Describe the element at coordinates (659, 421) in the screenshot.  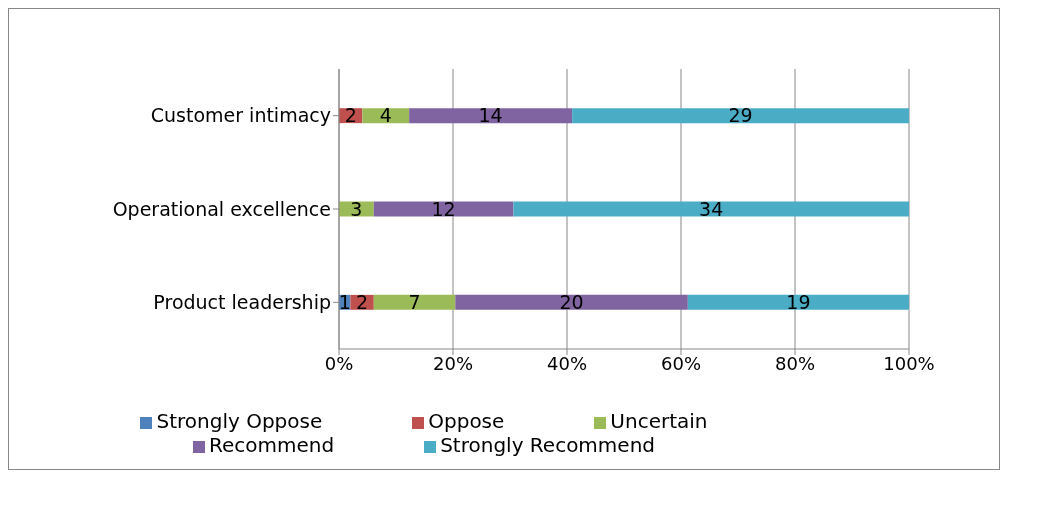
I see `legend-label: Uncertain` at that location.